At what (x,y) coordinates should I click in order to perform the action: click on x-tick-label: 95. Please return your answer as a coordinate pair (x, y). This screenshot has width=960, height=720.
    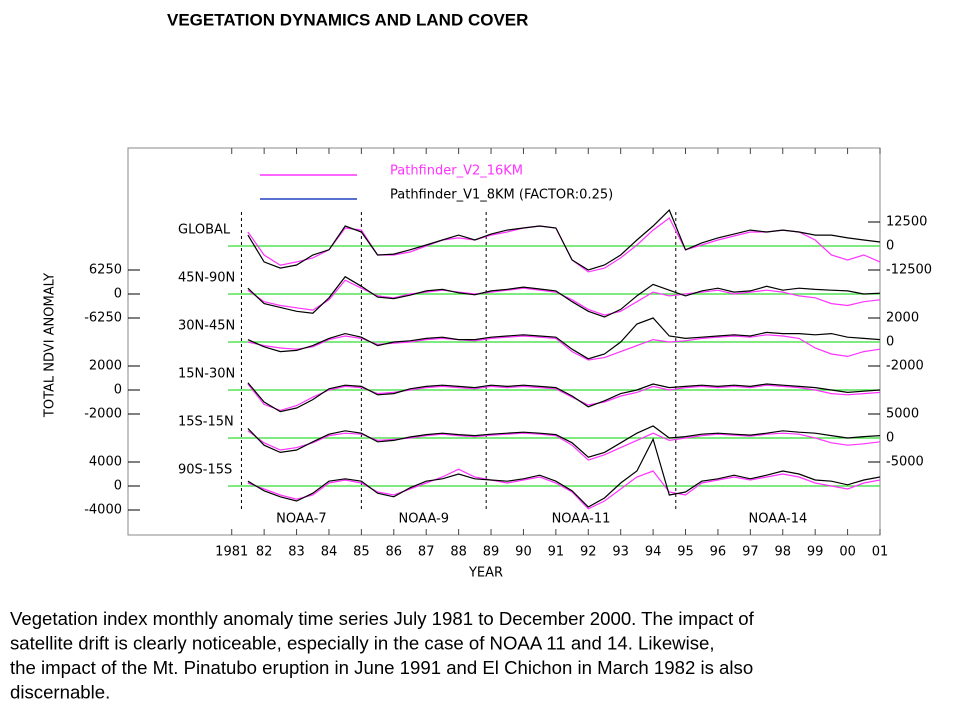
    Looking at the image, I should click on (685, 552).